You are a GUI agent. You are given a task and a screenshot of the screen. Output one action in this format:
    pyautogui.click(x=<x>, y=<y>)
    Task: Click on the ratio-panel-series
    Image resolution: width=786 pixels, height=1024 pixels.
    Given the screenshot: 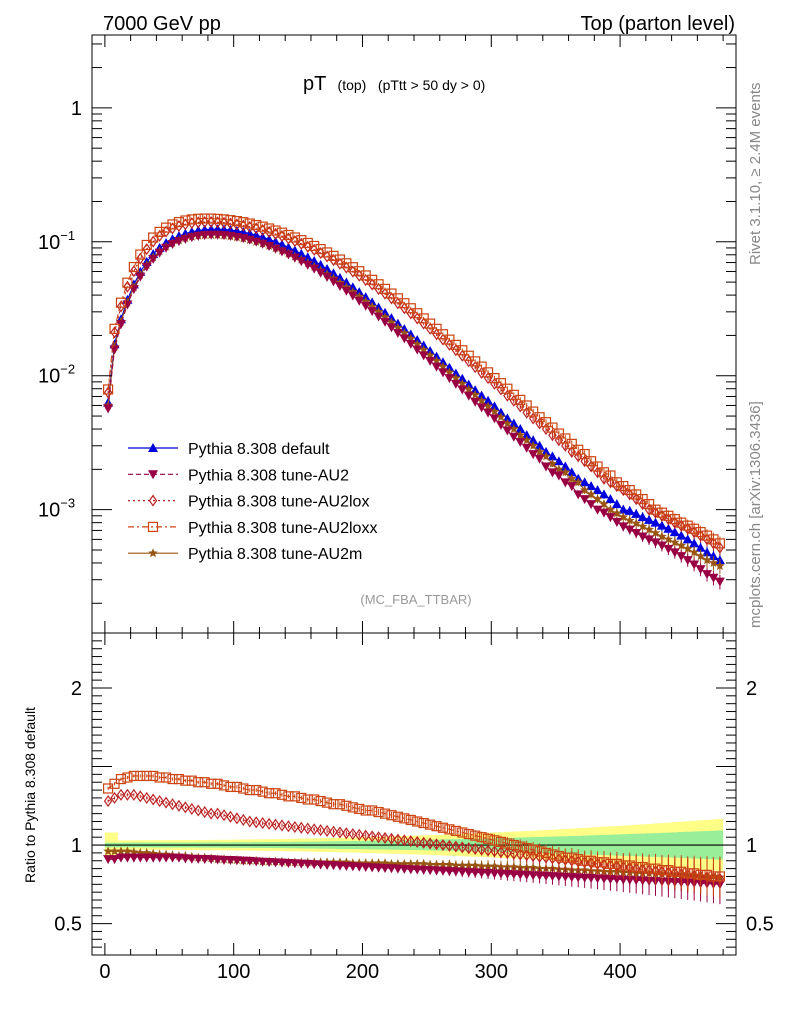 What is the action you would take?
    pyautogui.click(x=414, y=837)
    